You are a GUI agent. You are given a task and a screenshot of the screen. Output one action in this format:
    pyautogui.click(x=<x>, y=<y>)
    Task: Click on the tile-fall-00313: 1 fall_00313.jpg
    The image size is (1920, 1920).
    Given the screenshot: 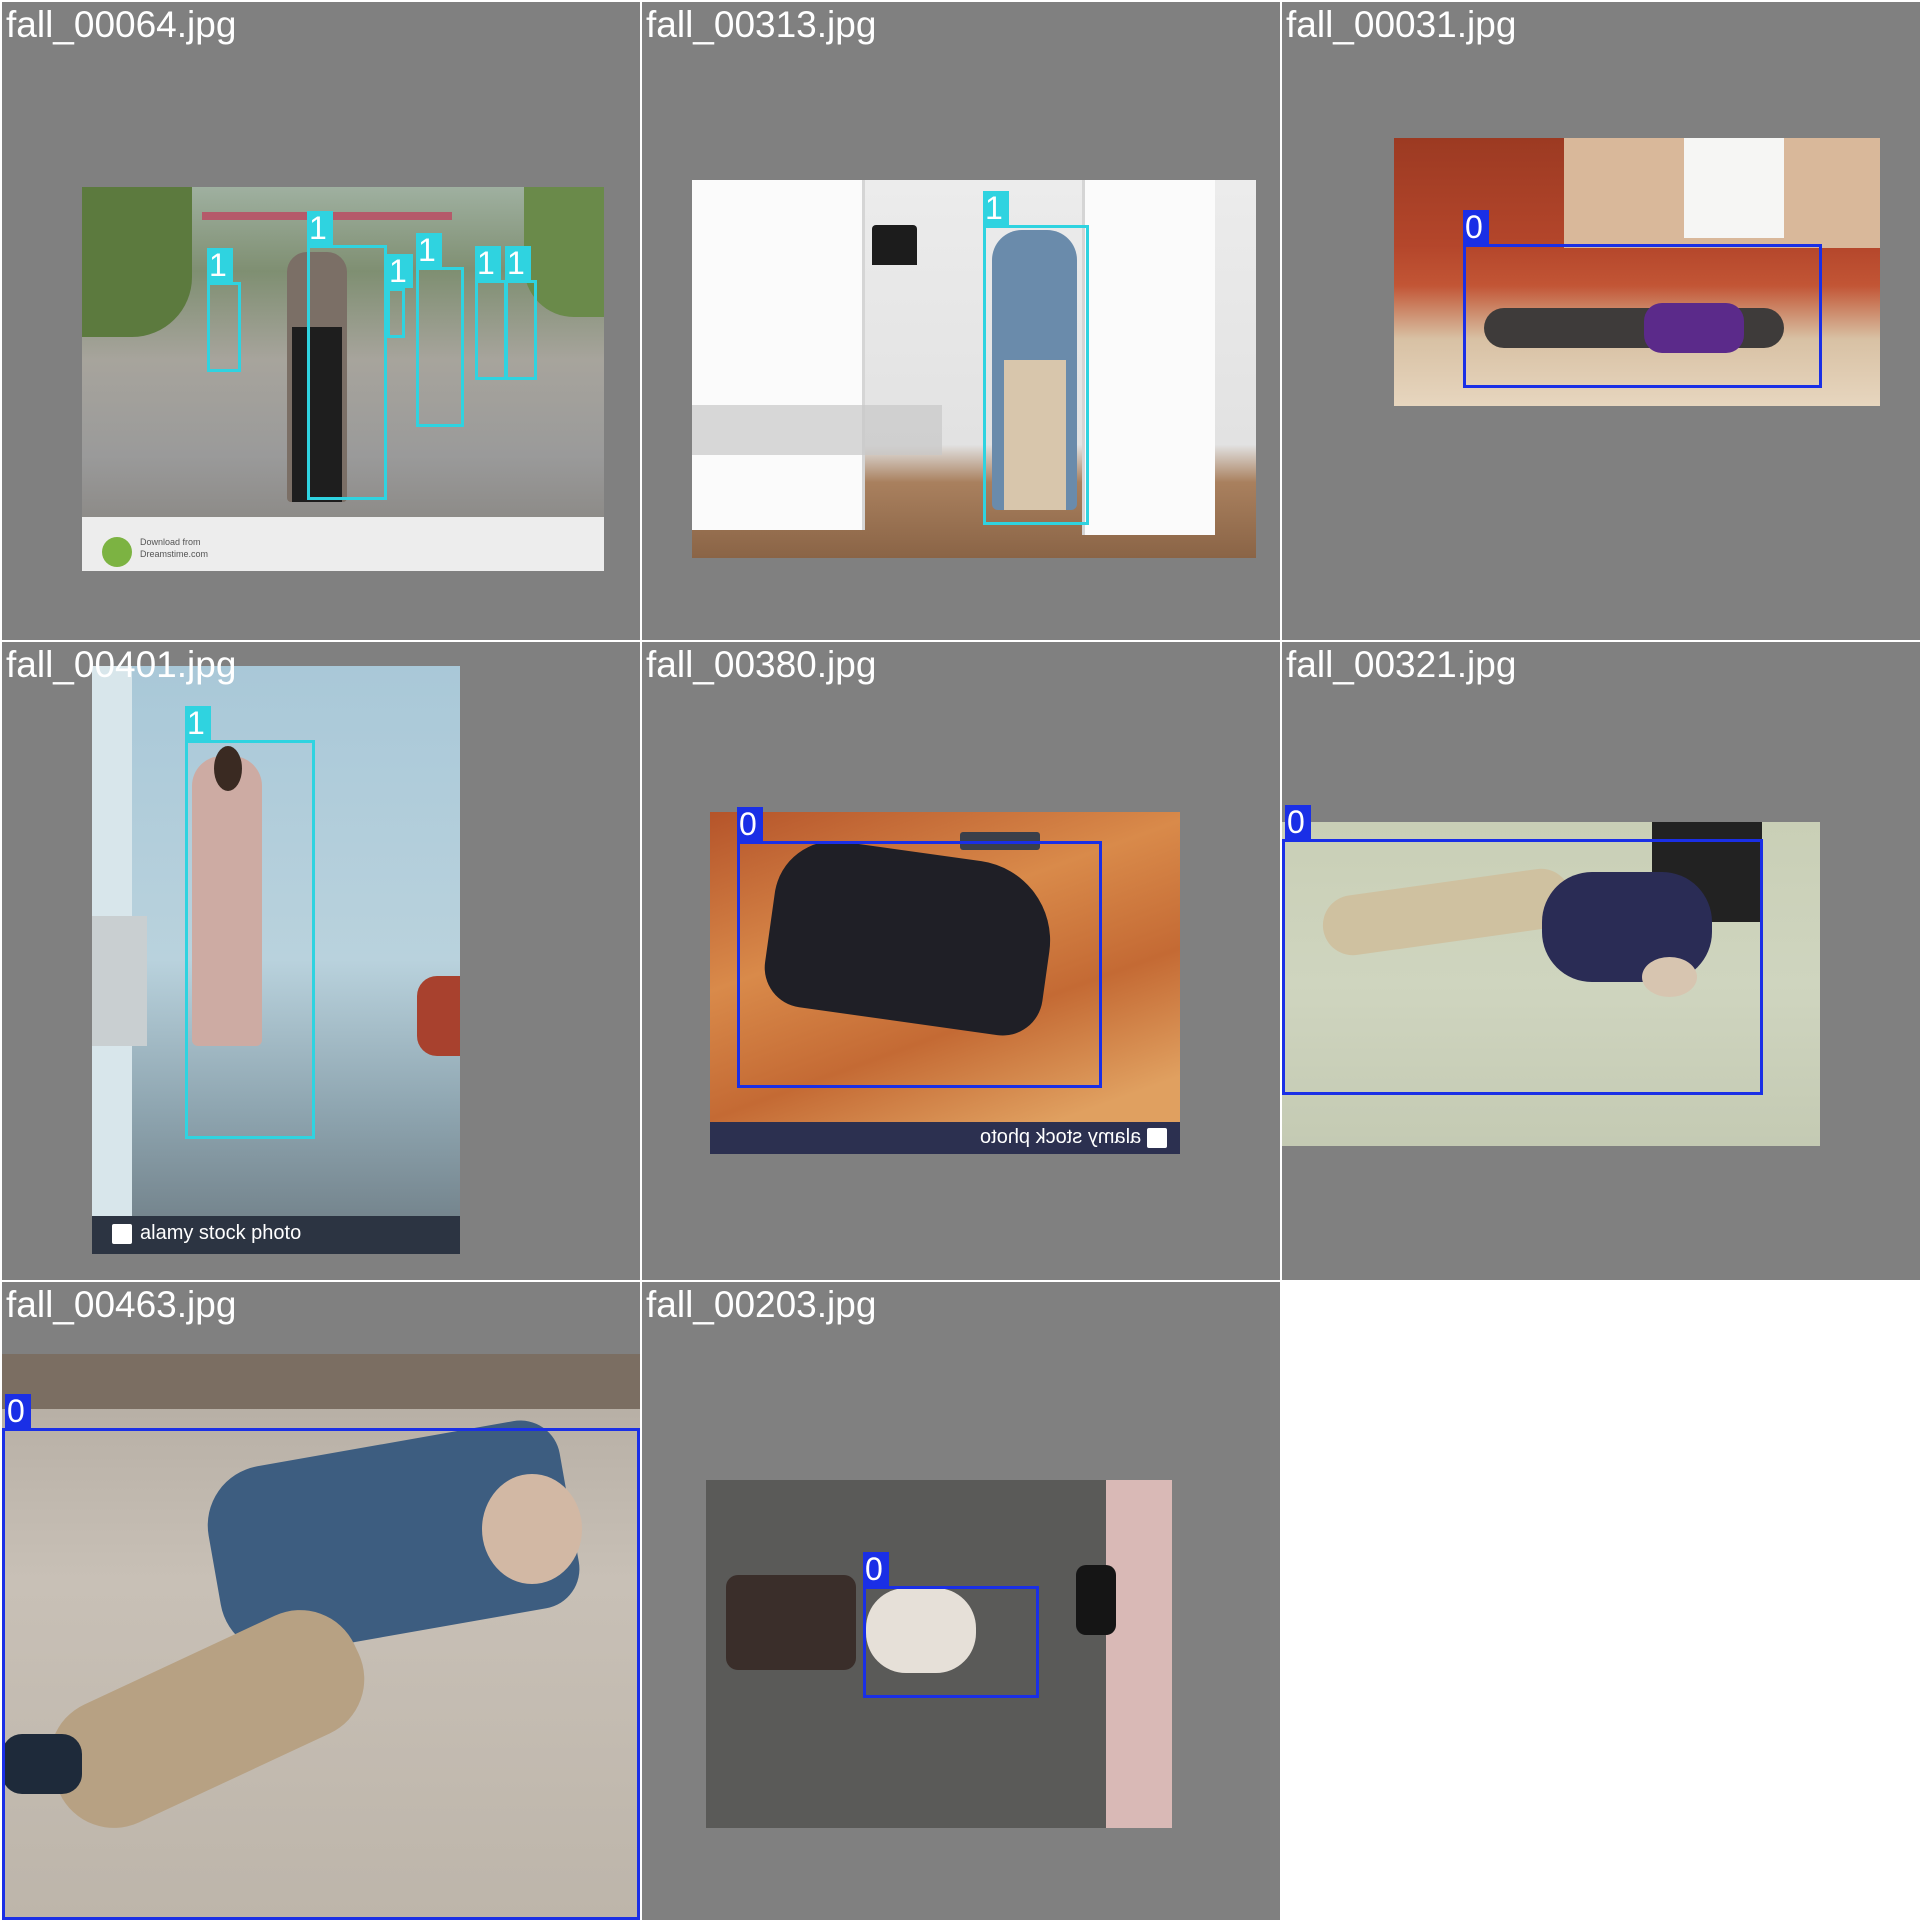 What is the action you would take?
    pyautogui.click(x=961, y=321)
    